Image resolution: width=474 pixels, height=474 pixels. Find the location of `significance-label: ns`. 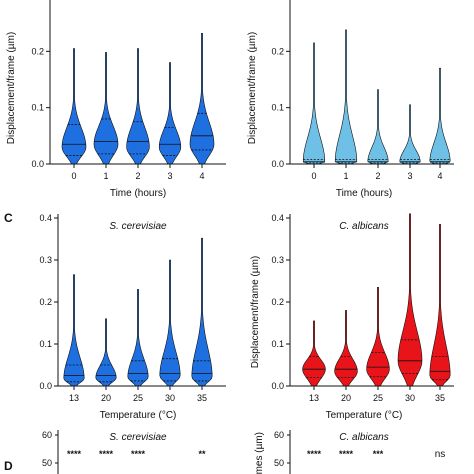

significance-label: ns is located at coordinates (440, 454).